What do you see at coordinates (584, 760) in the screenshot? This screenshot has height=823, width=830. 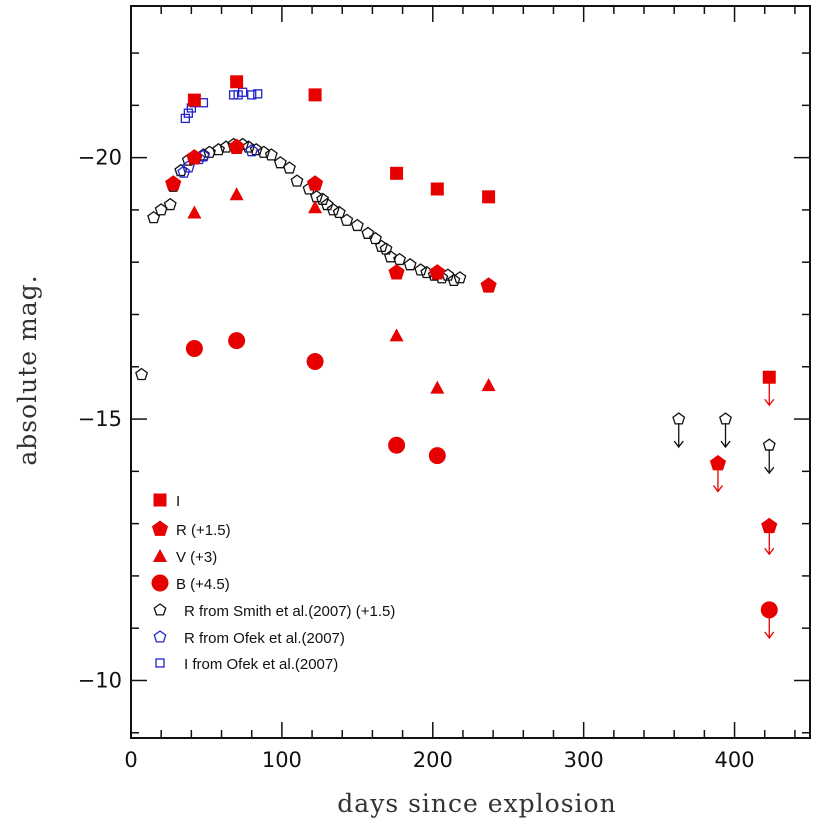 I see `x-tick-label: 300` at bounding box center [584, 760].